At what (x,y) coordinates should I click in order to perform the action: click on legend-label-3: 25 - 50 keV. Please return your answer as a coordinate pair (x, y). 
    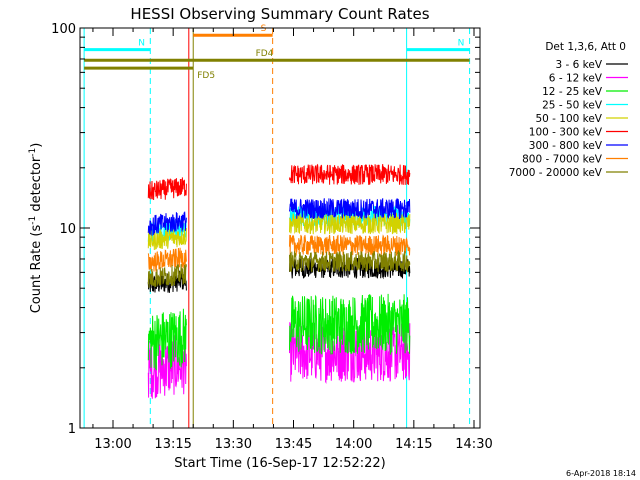
    Looking at the image, I should click on (572, 106).